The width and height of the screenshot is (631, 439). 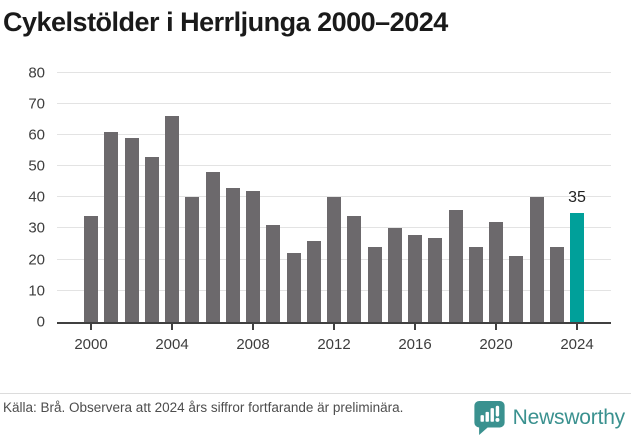 I want to click on x-axis-label-2012: 2012, so click(x=334, y=344).